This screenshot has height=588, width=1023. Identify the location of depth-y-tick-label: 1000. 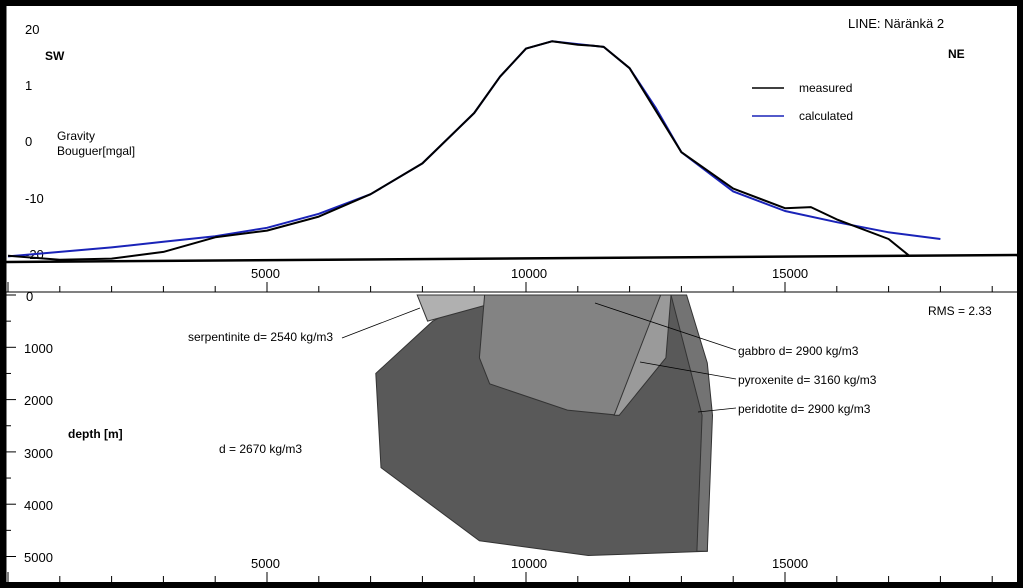
(38, 348).